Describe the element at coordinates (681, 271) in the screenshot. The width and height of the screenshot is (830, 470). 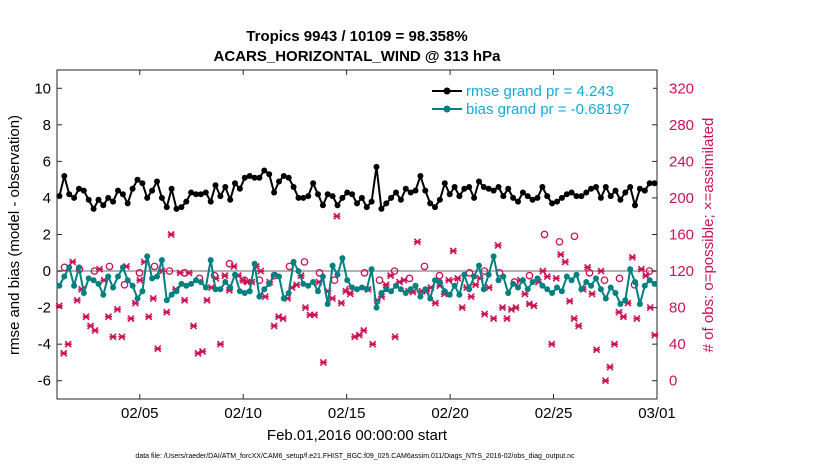
I see `right-tick-label: 120` at that location.